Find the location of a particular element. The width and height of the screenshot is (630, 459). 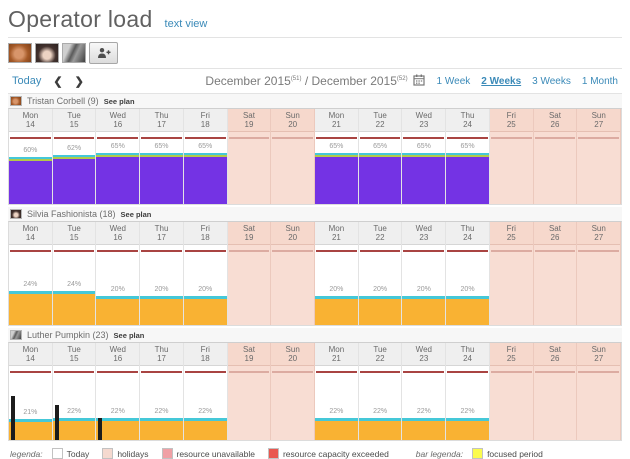

view-3-weeks: 3 Weeks is located at coordinates (551, 81).